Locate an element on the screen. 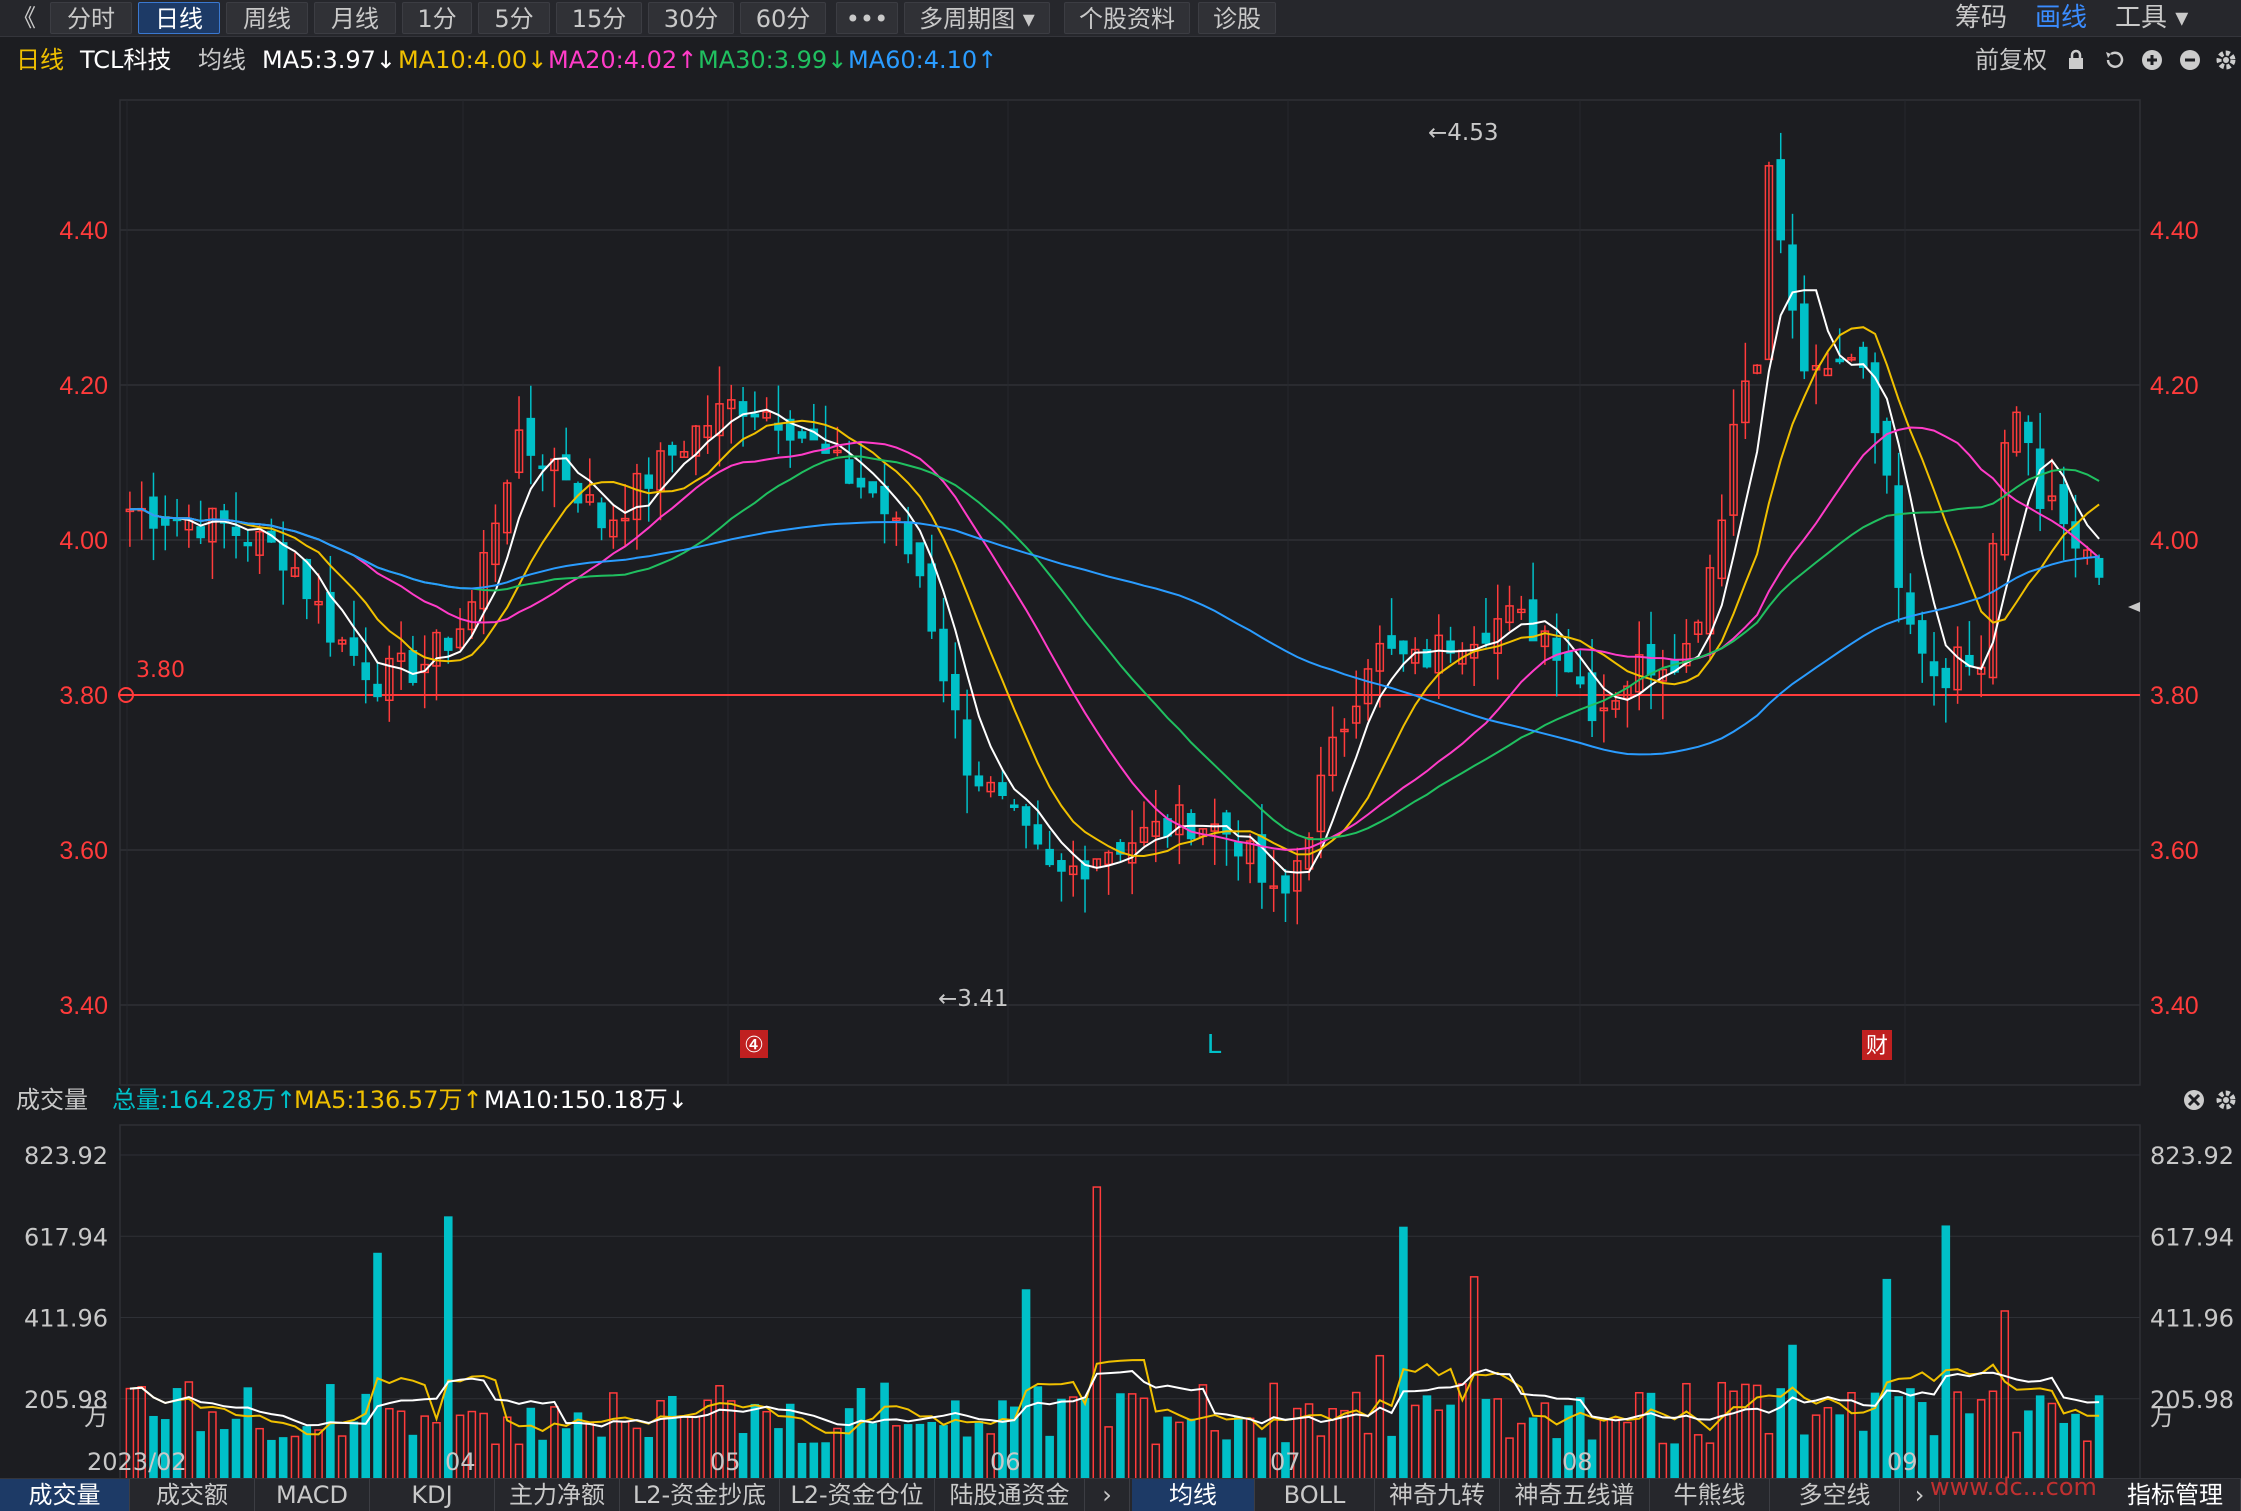 The height and width of the screenshot is (1511, 2241). indicator-tab-7: 陆股通资金 is located at coordinates (1010, 1495).